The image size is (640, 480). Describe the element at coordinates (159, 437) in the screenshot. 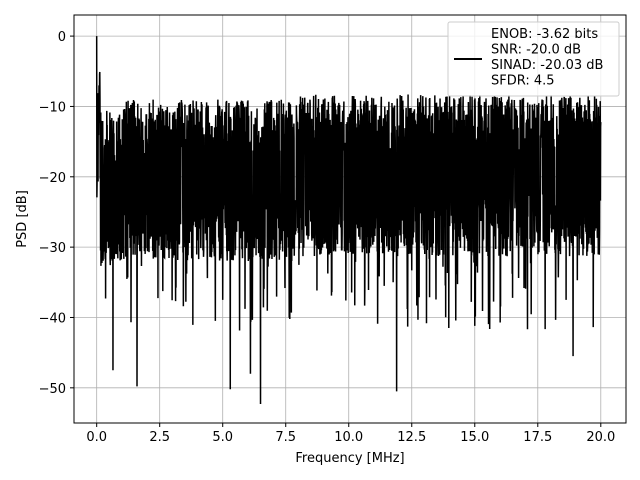

I see `x-tick-label: 2.5` at that location.